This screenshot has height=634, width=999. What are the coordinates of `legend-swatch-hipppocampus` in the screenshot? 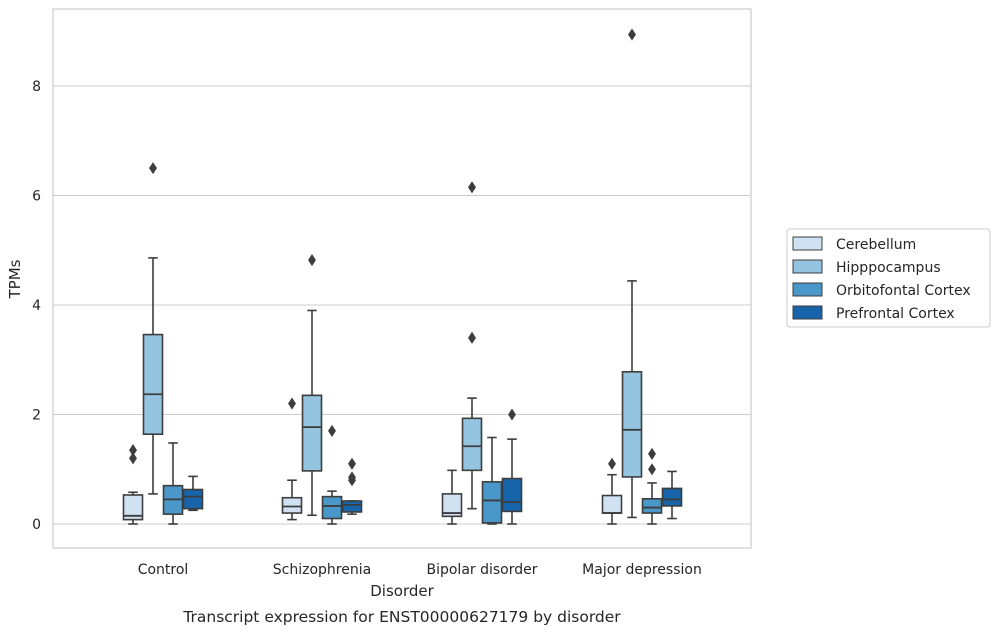 It's located at (807, 266).